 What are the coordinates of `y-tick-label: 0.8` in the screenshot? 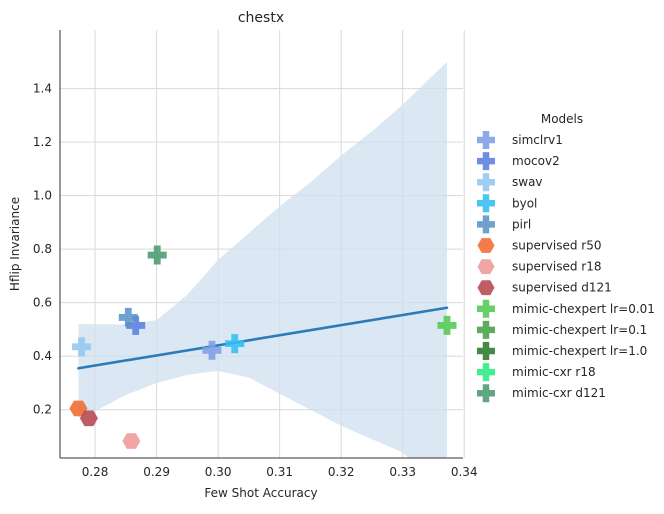 It's located at (42, 249).